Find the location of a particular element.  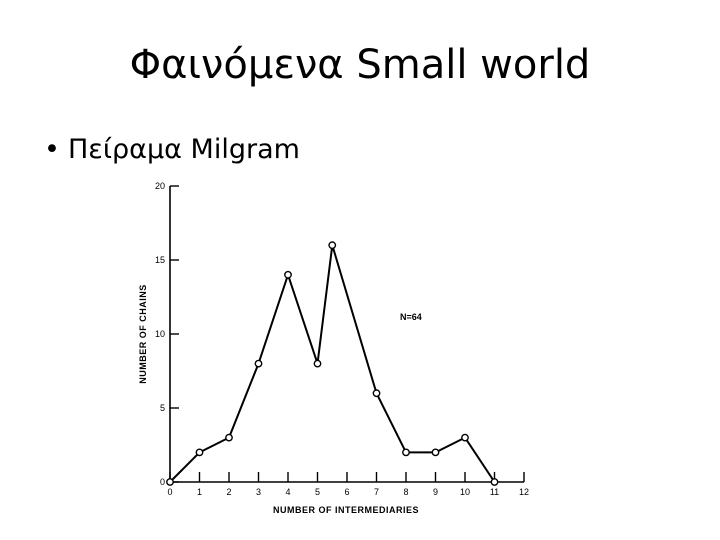

x-tick-label-6: 6 is located at coordinates (346, 492).